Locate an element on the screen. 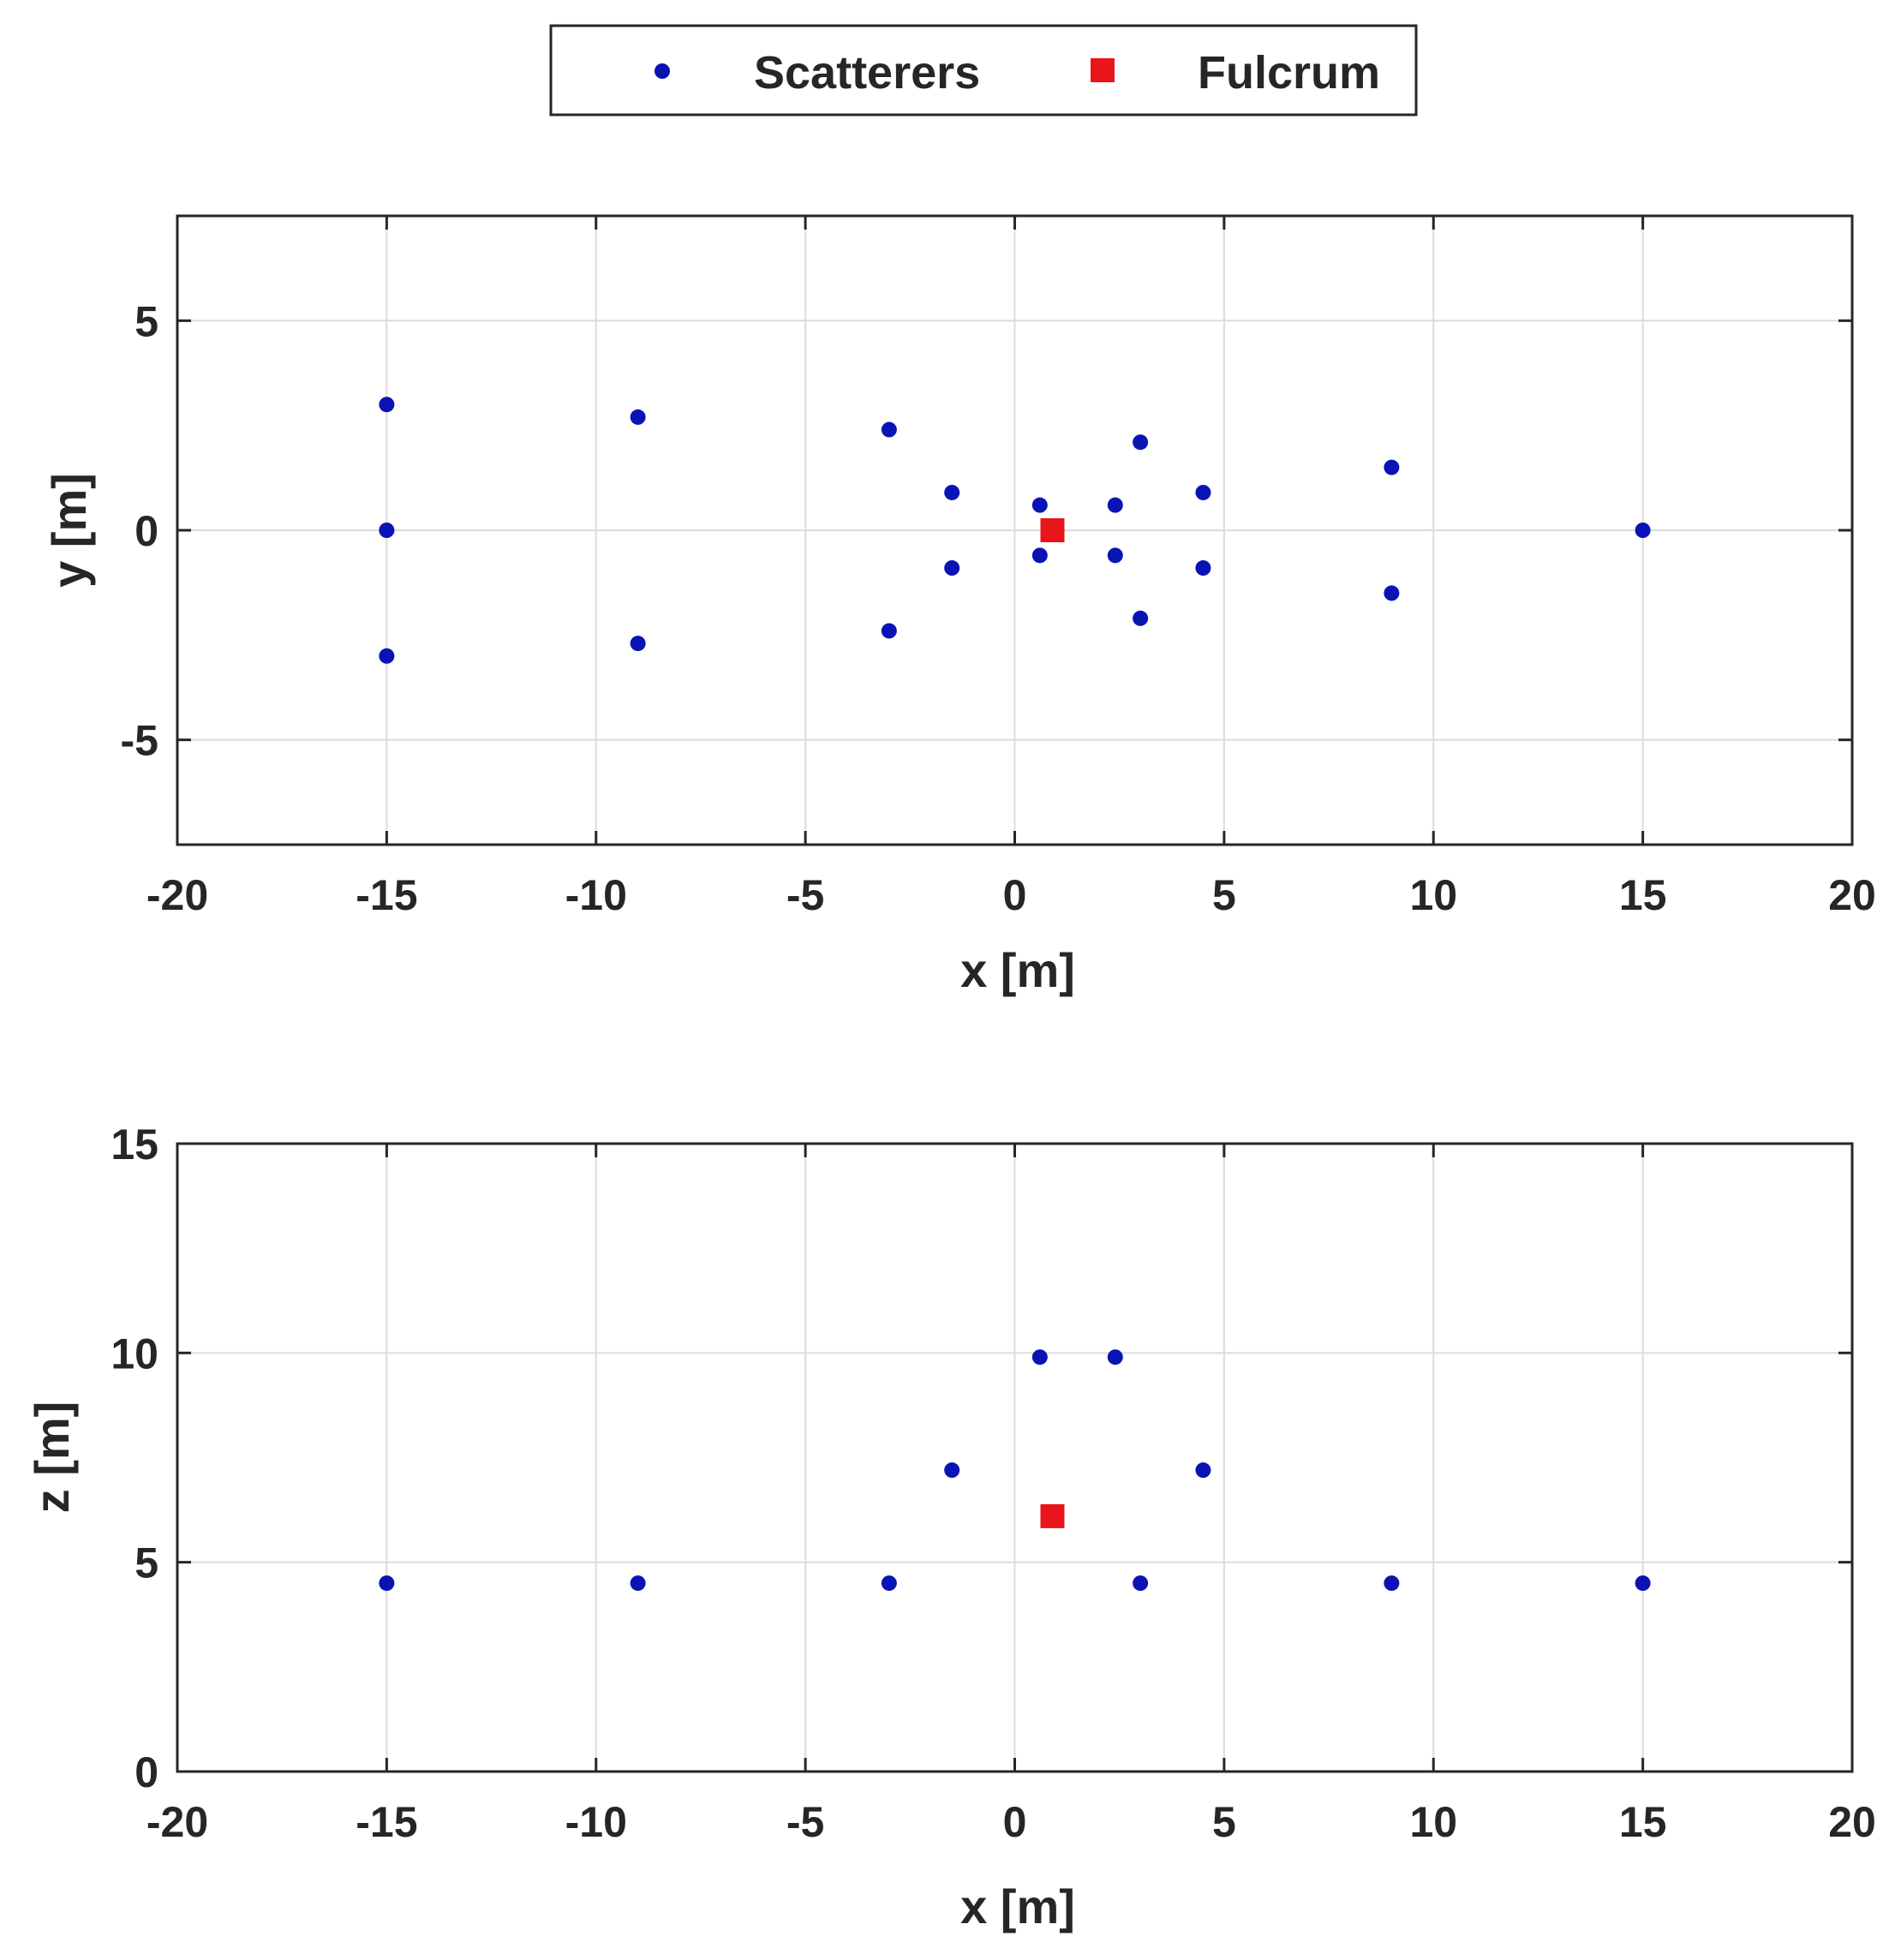  plot-xy-xtick-label: 15 is located at coordinates (1643, 895).